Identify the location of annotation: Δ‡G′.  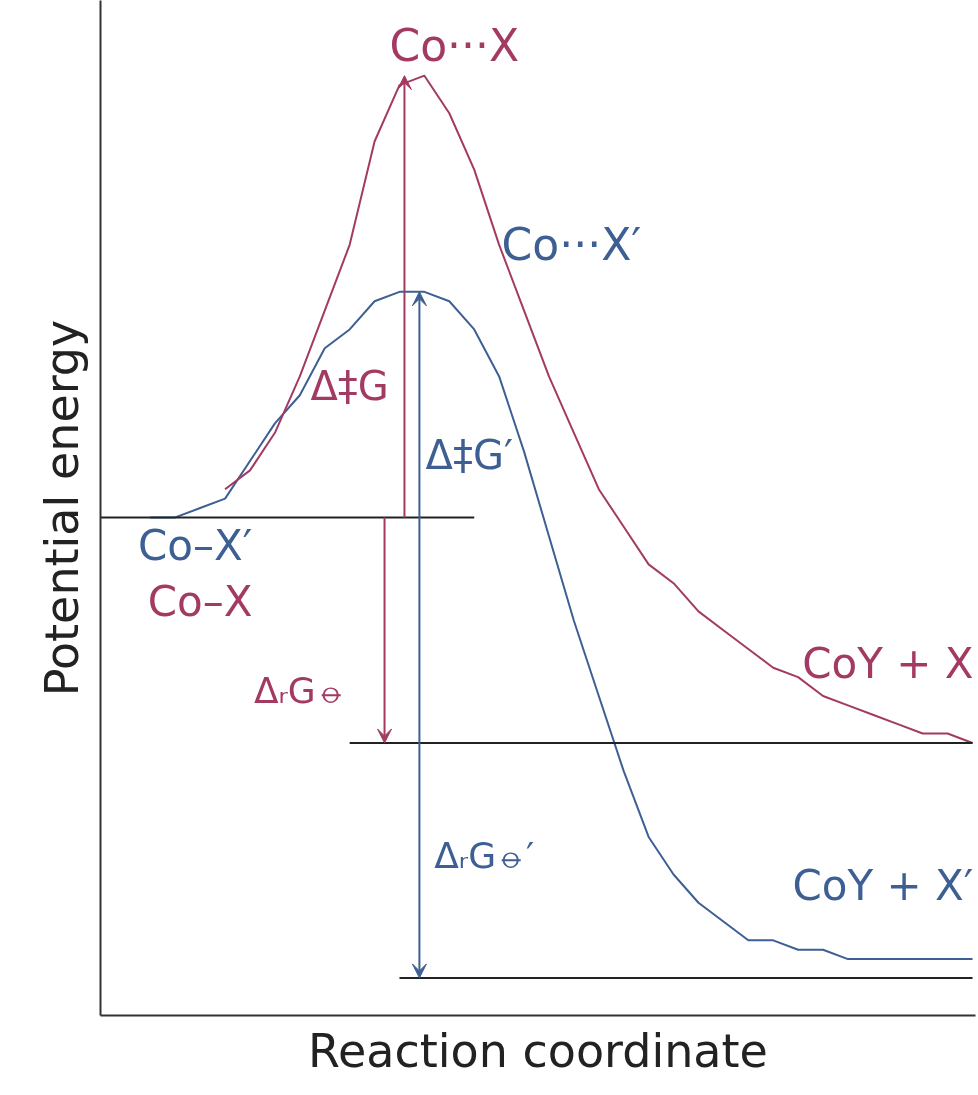
(469, 455).